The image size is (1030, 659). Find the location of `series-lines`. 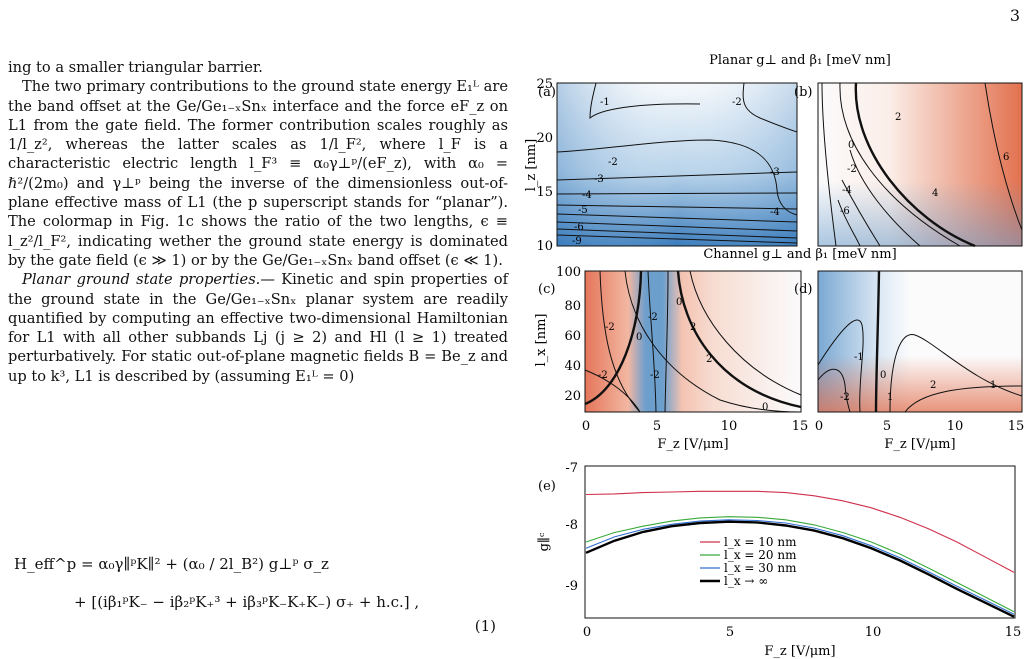

series-lines is located at coordinates (800, 554).